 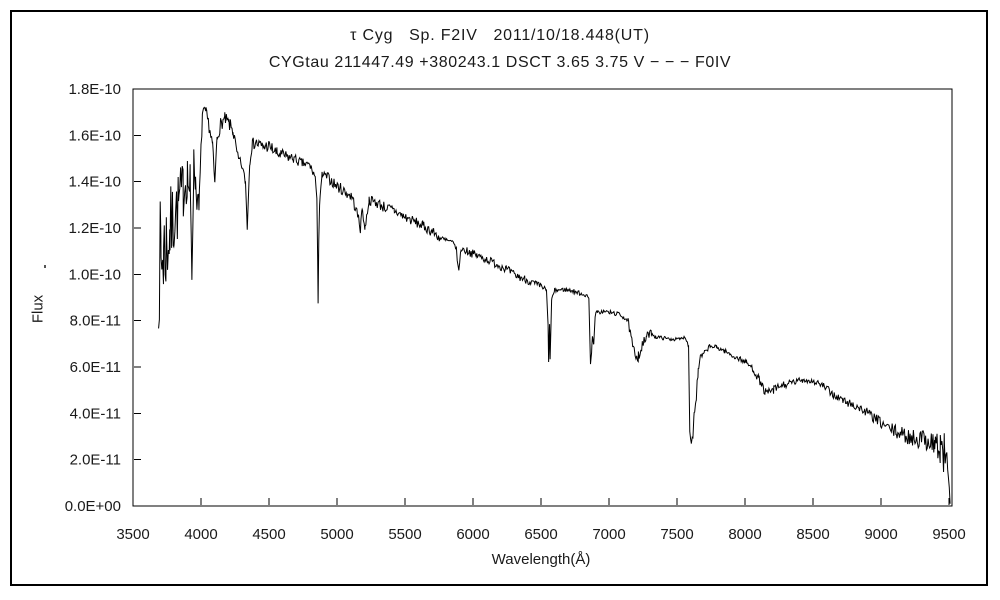 I want to click on chart-title-line1: τ Cyg Sp. F2IV 2011/10/18.448(UT), so click(x=500, y=35).